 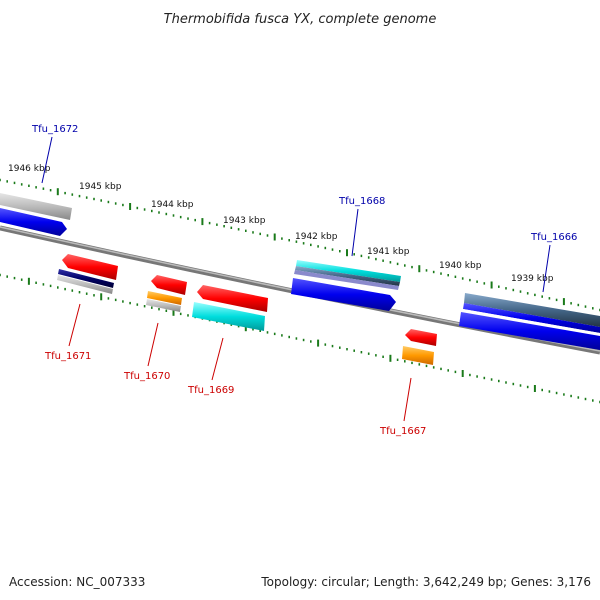 What do you see at coordinates (67, 356) in the screenshot?
I see `gene-label-tfu-1671: Tfu_1671` at bounding box center [67, 356].